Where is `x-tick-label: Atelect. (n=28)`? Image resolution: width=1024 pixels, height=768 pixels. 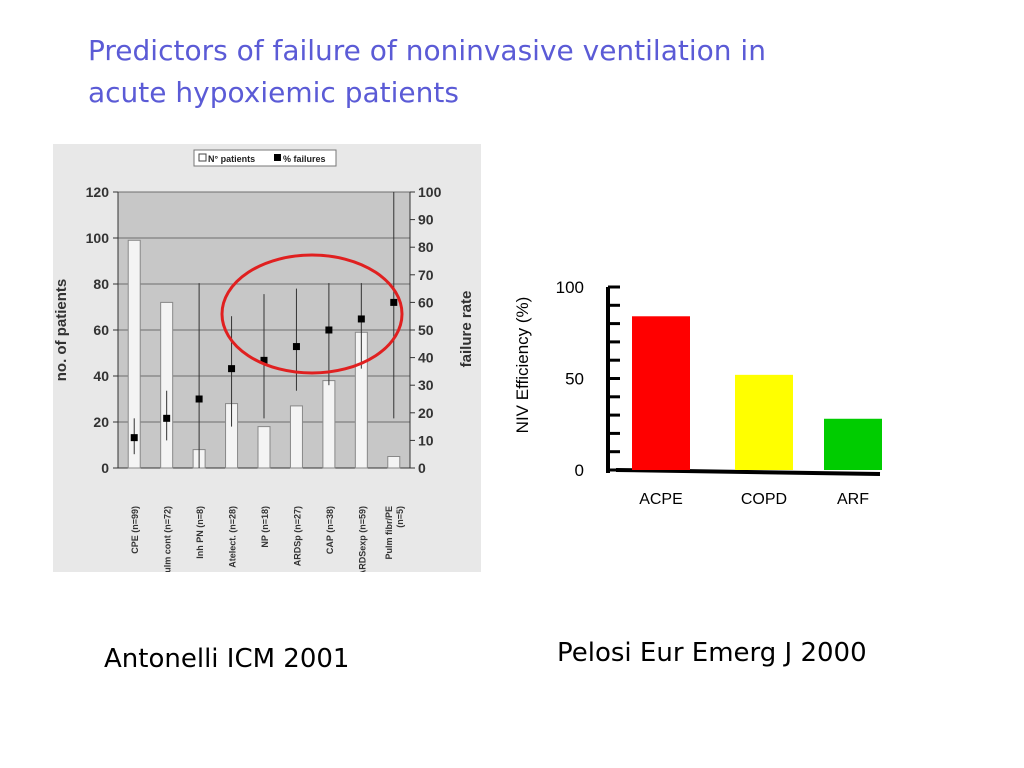
x-tick-label: Atelect. (n=28) is located at coordinates (233, 537).